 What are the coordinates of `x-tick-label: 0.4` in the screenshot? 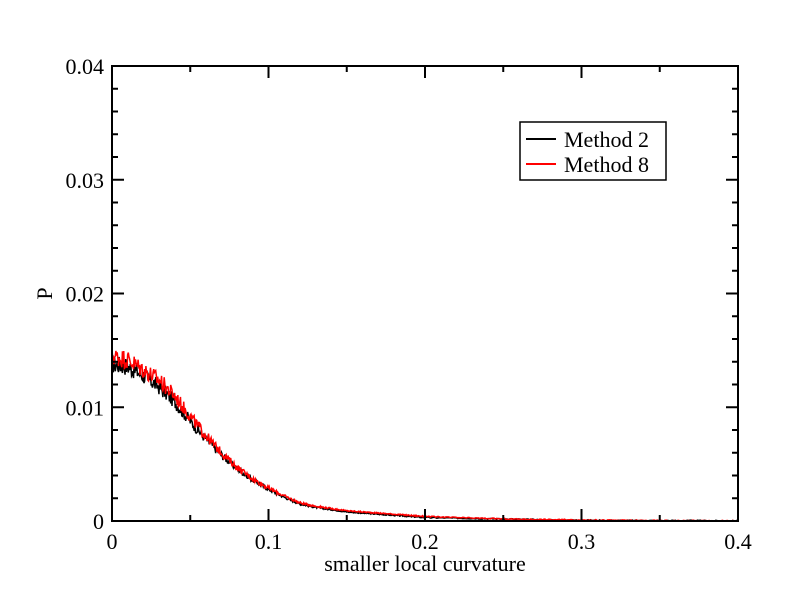 It's located at (738, 541).